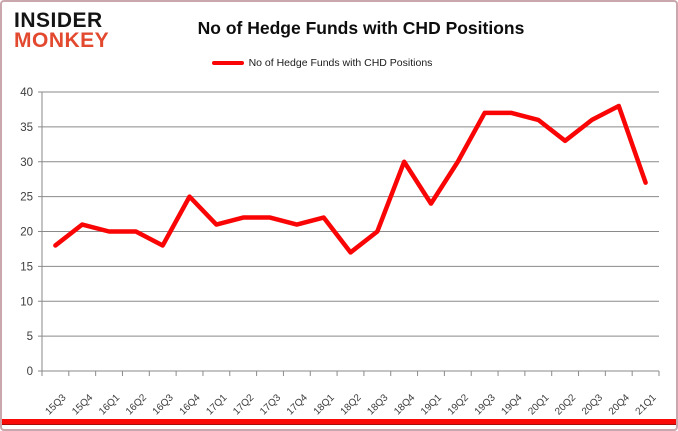 This screenshot has height=431, width=678. I want to click on logo-line-monkey: MONKEY, so click(62, 40).